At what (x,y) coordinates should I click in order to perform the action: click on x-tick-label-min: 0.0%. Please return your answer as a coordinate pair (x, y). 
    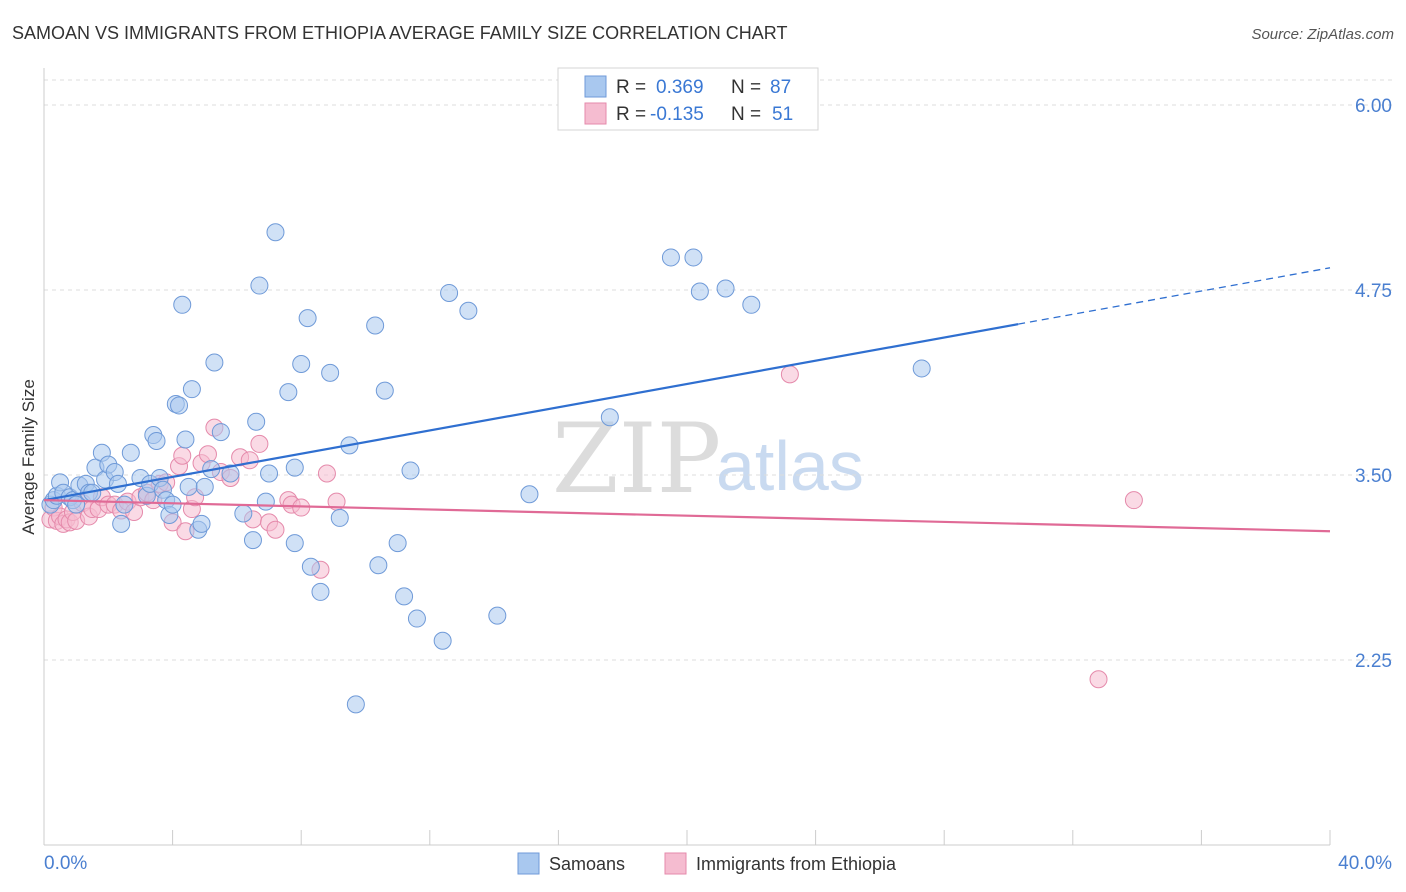
    Looking at the image, I should click on (65, 863).